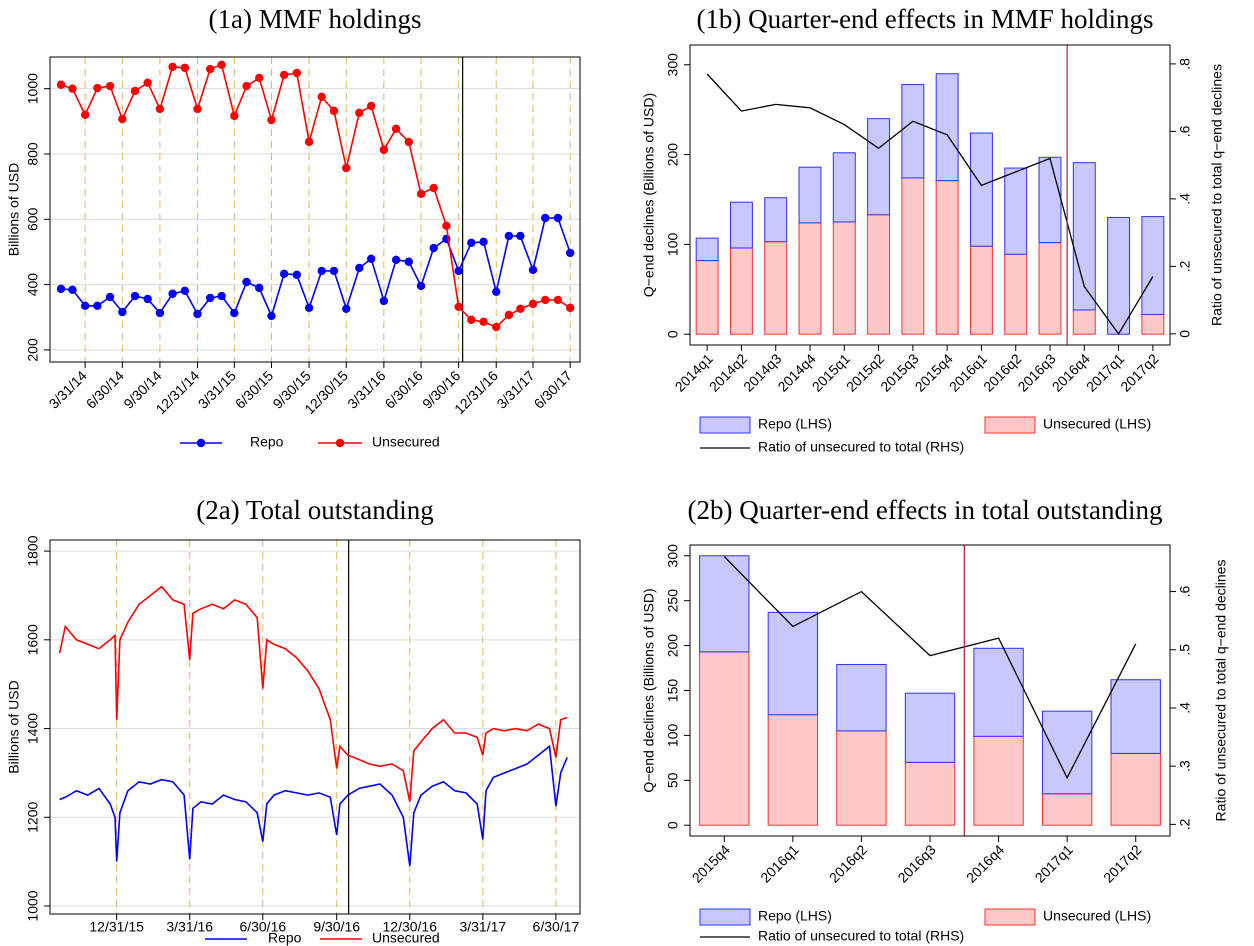 This screenshot has width=1254, height=946. I want to click on y2-tick-label: .4, so click(1185, 708).